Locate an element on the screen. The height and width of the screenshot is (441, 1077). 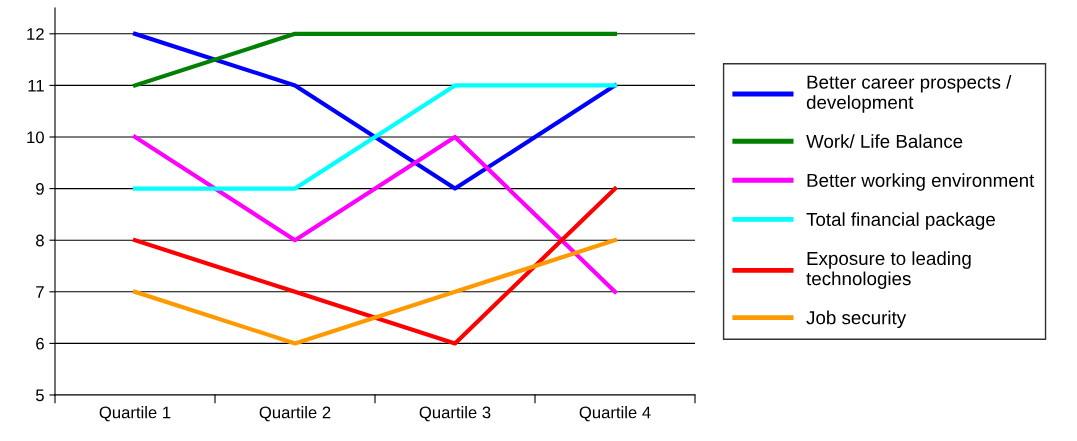
legend-label: Better working environment is located at coordinates (921, 182).